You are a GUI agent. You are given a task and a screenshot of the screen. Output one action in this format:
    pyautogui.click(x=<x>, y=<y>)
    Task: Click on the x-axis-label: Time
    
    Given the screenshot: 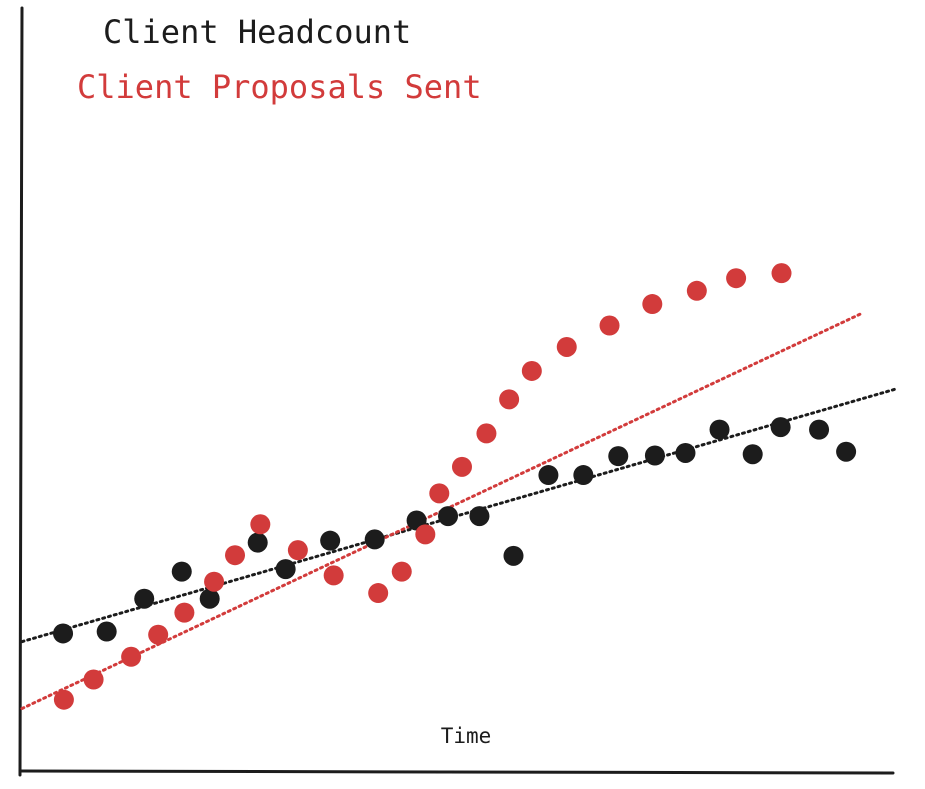 What is the action you would take?
    pyautogui.click(x=466, y=736)
    